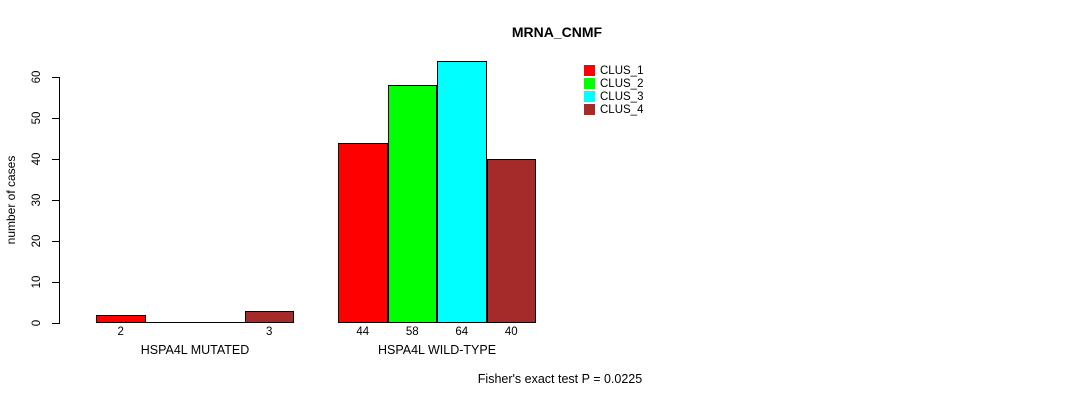  Describe the element at coordinates (557, 32) in the screenshot. I see `chart-title: MRNA_CNMF` at that location.